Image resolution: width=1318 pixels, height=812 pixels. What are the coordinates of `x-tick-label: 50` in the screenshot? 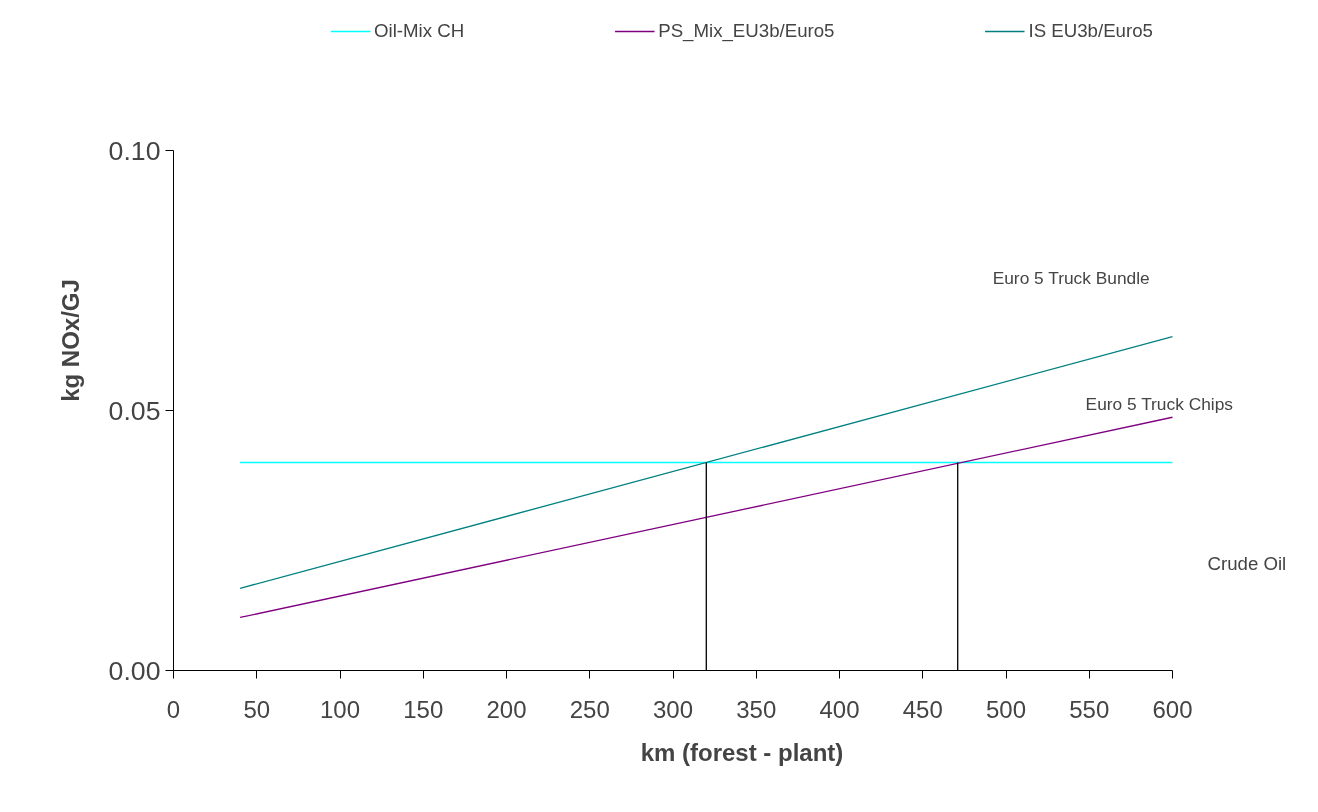 It's located at (257, 709).